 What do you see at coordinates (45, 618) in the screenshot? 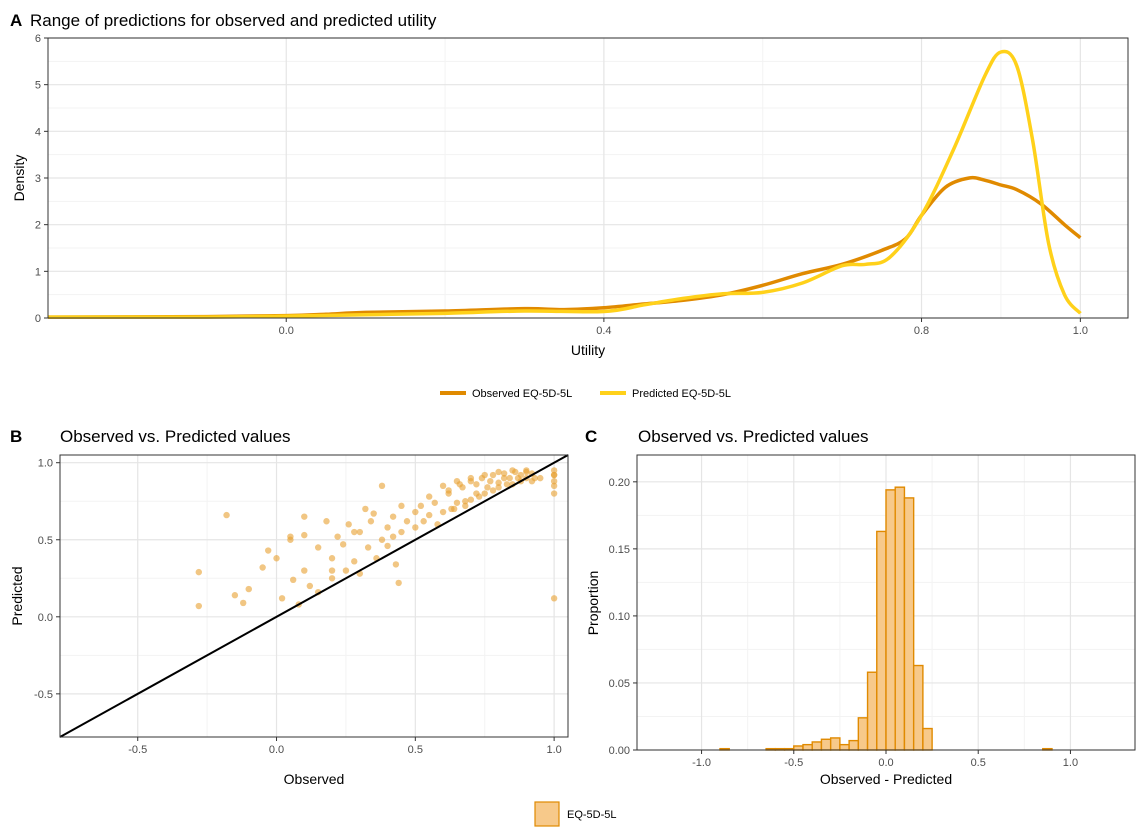
I see `y-tick-label: 0.0` at bounding box center [45, 618].